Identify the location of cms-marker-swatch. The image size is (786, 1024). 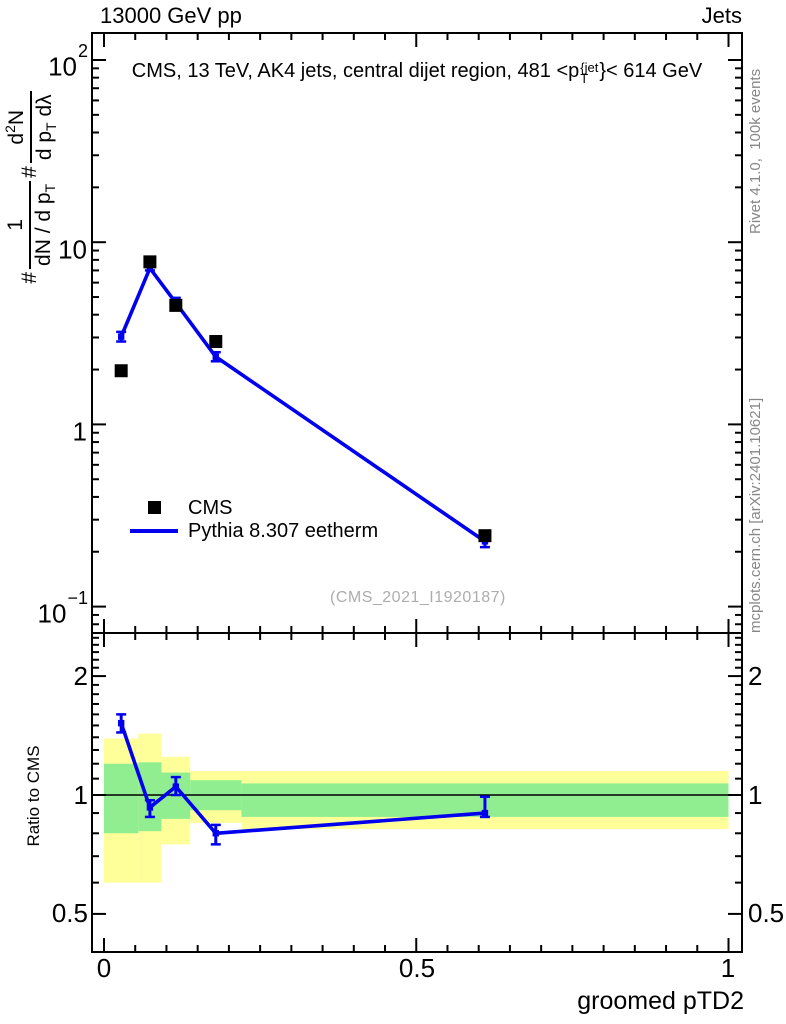
(154, 507).